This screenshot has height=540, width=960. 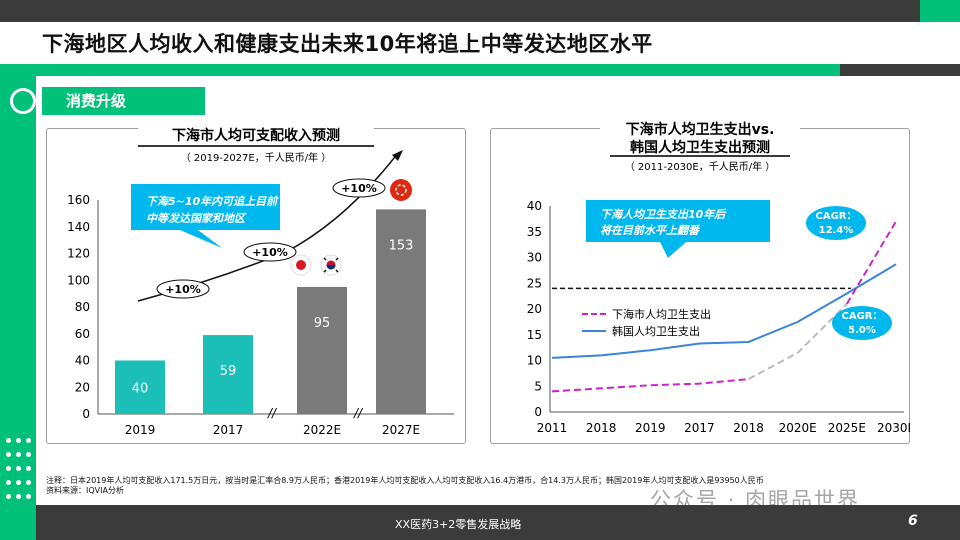 I want to click on bar-value-label: 95, so click(x=322, y=323).